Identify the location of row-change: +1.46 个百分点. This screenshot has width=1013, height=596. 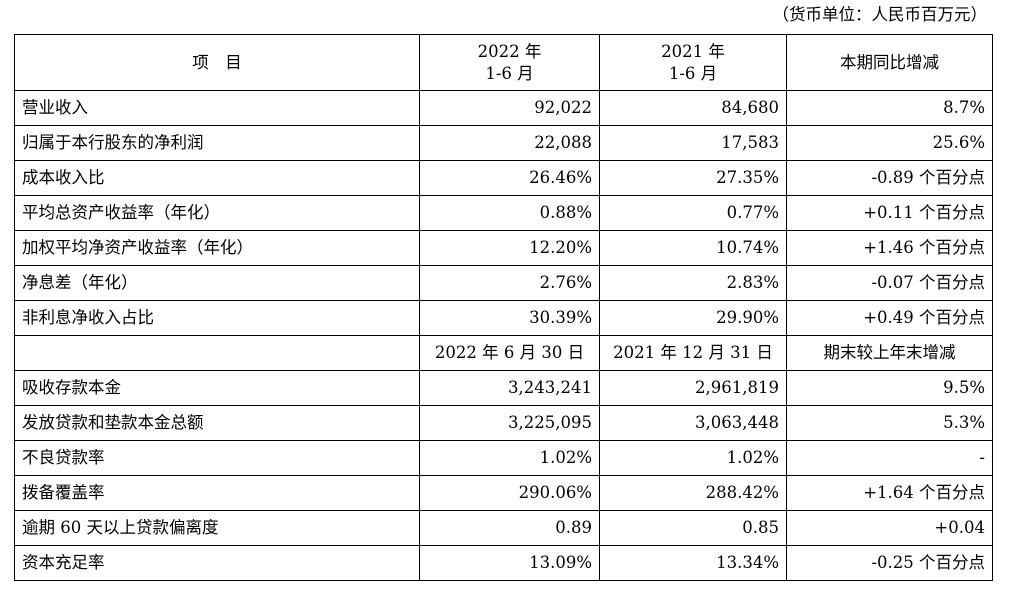
(889, 248).